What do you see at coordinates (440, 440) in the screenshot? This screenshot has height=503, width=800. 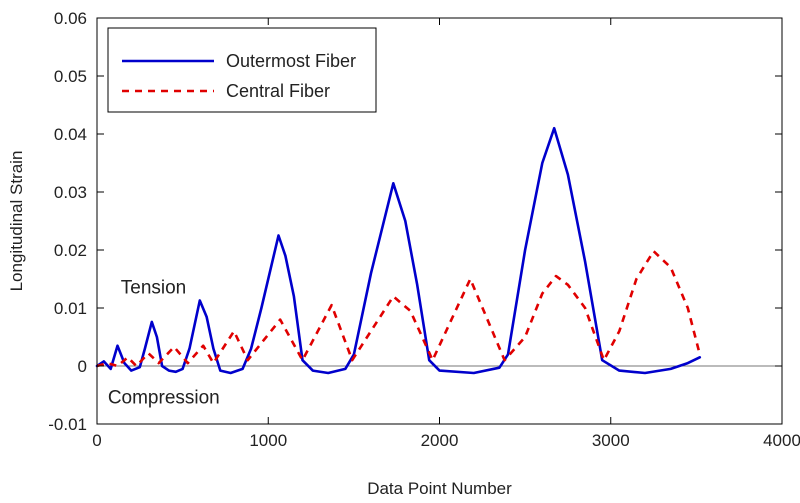 I see `x-tick-label: 2000` at bounding box center [440, 440].